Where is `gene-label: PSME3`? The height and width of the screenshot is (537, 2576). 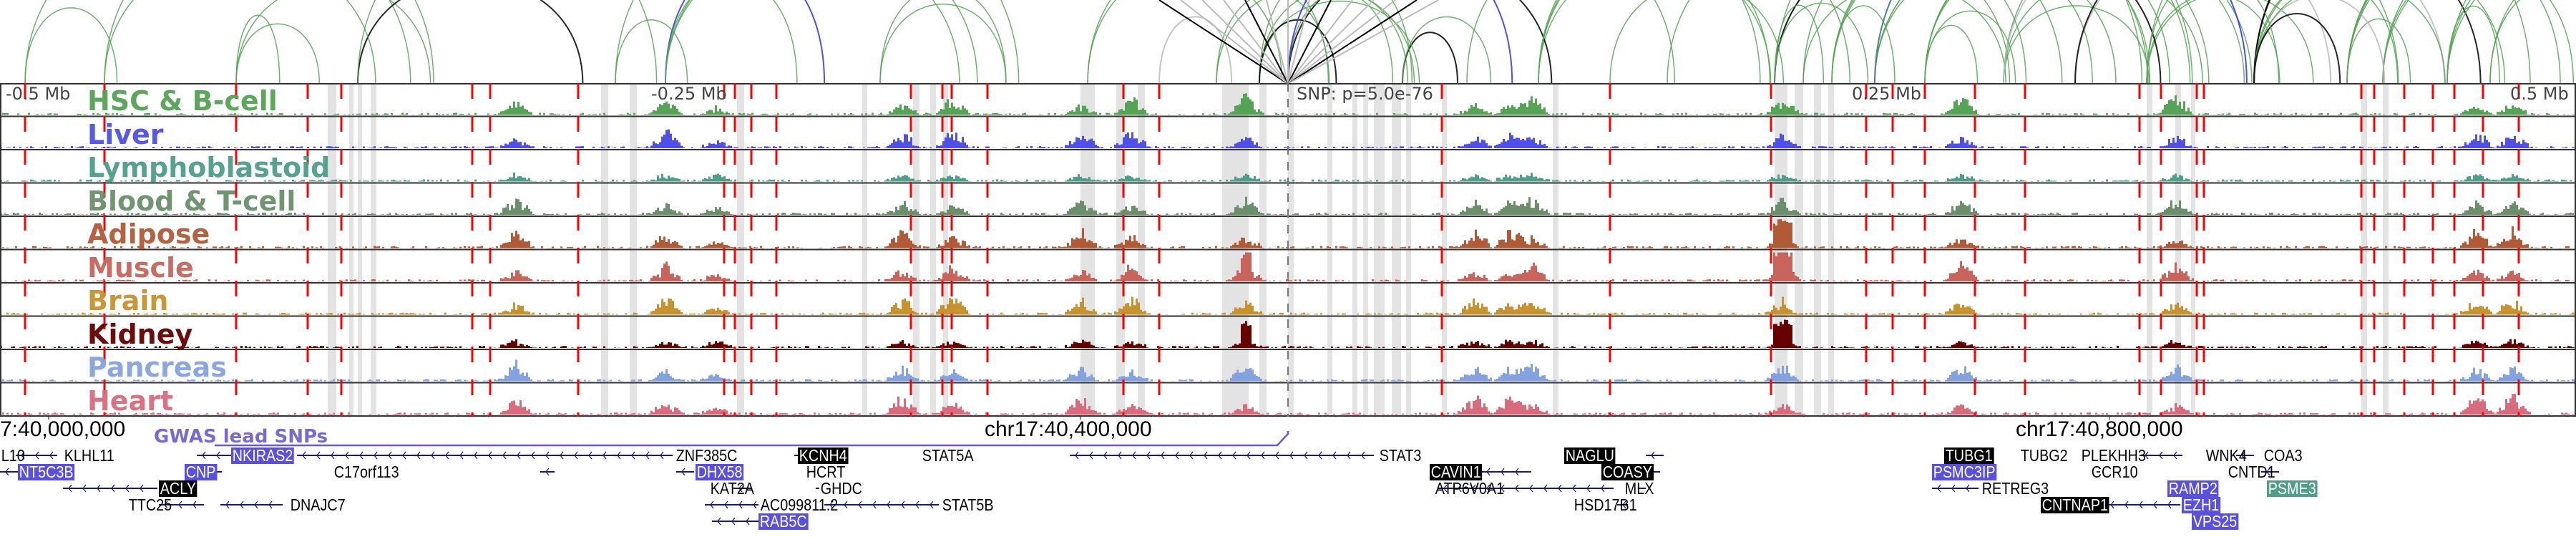 gene-label: PSME3 is located at coordinates (2292, 488).